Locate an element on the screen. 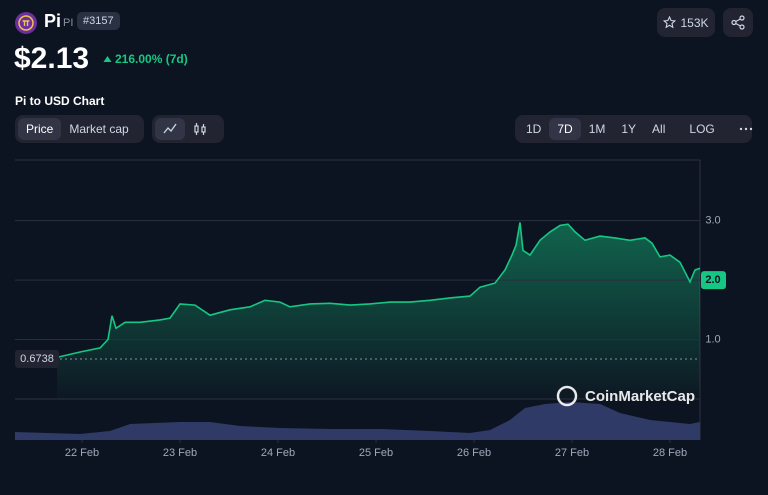 The height and width of the screenshot is (495, 768). line-icon is located at coordinates (170, 128).